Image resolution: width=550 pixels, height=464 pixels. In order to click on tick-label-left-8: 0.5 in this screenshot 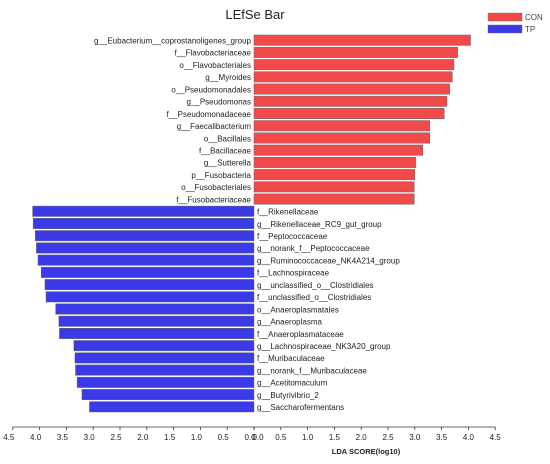, I will do `click(224, 437)`.